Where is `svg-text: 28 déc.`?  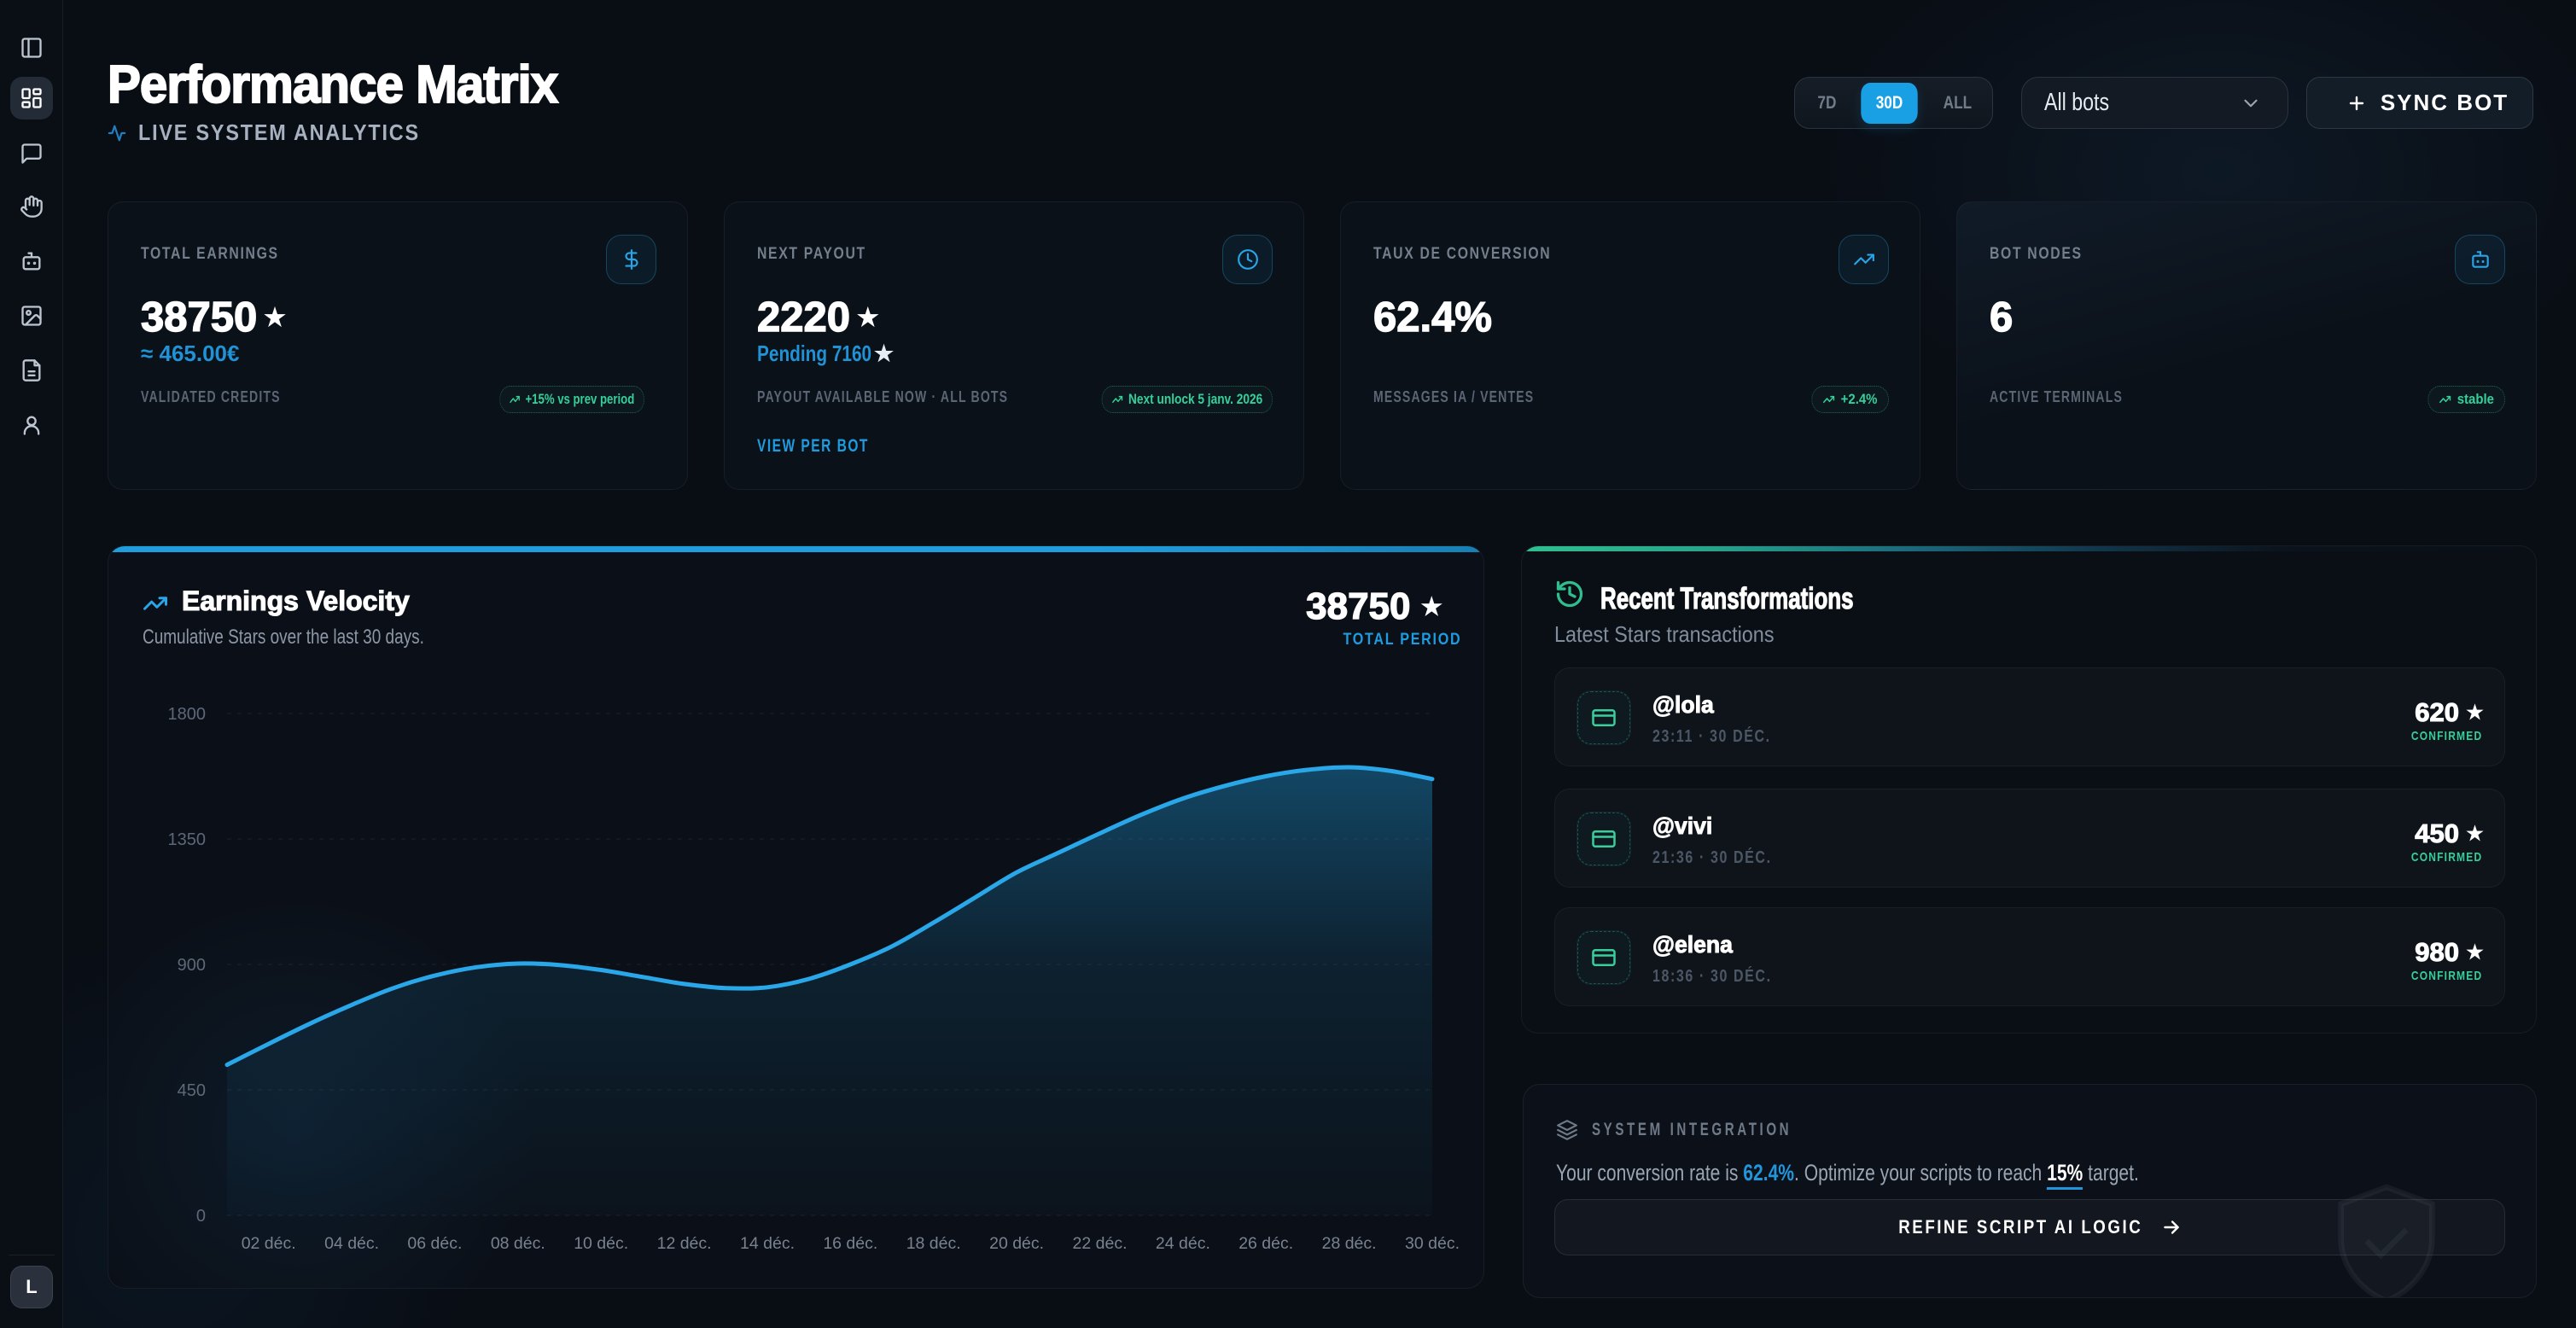
svg-text: 28 déc. is located at coordinates (1349, 1243).